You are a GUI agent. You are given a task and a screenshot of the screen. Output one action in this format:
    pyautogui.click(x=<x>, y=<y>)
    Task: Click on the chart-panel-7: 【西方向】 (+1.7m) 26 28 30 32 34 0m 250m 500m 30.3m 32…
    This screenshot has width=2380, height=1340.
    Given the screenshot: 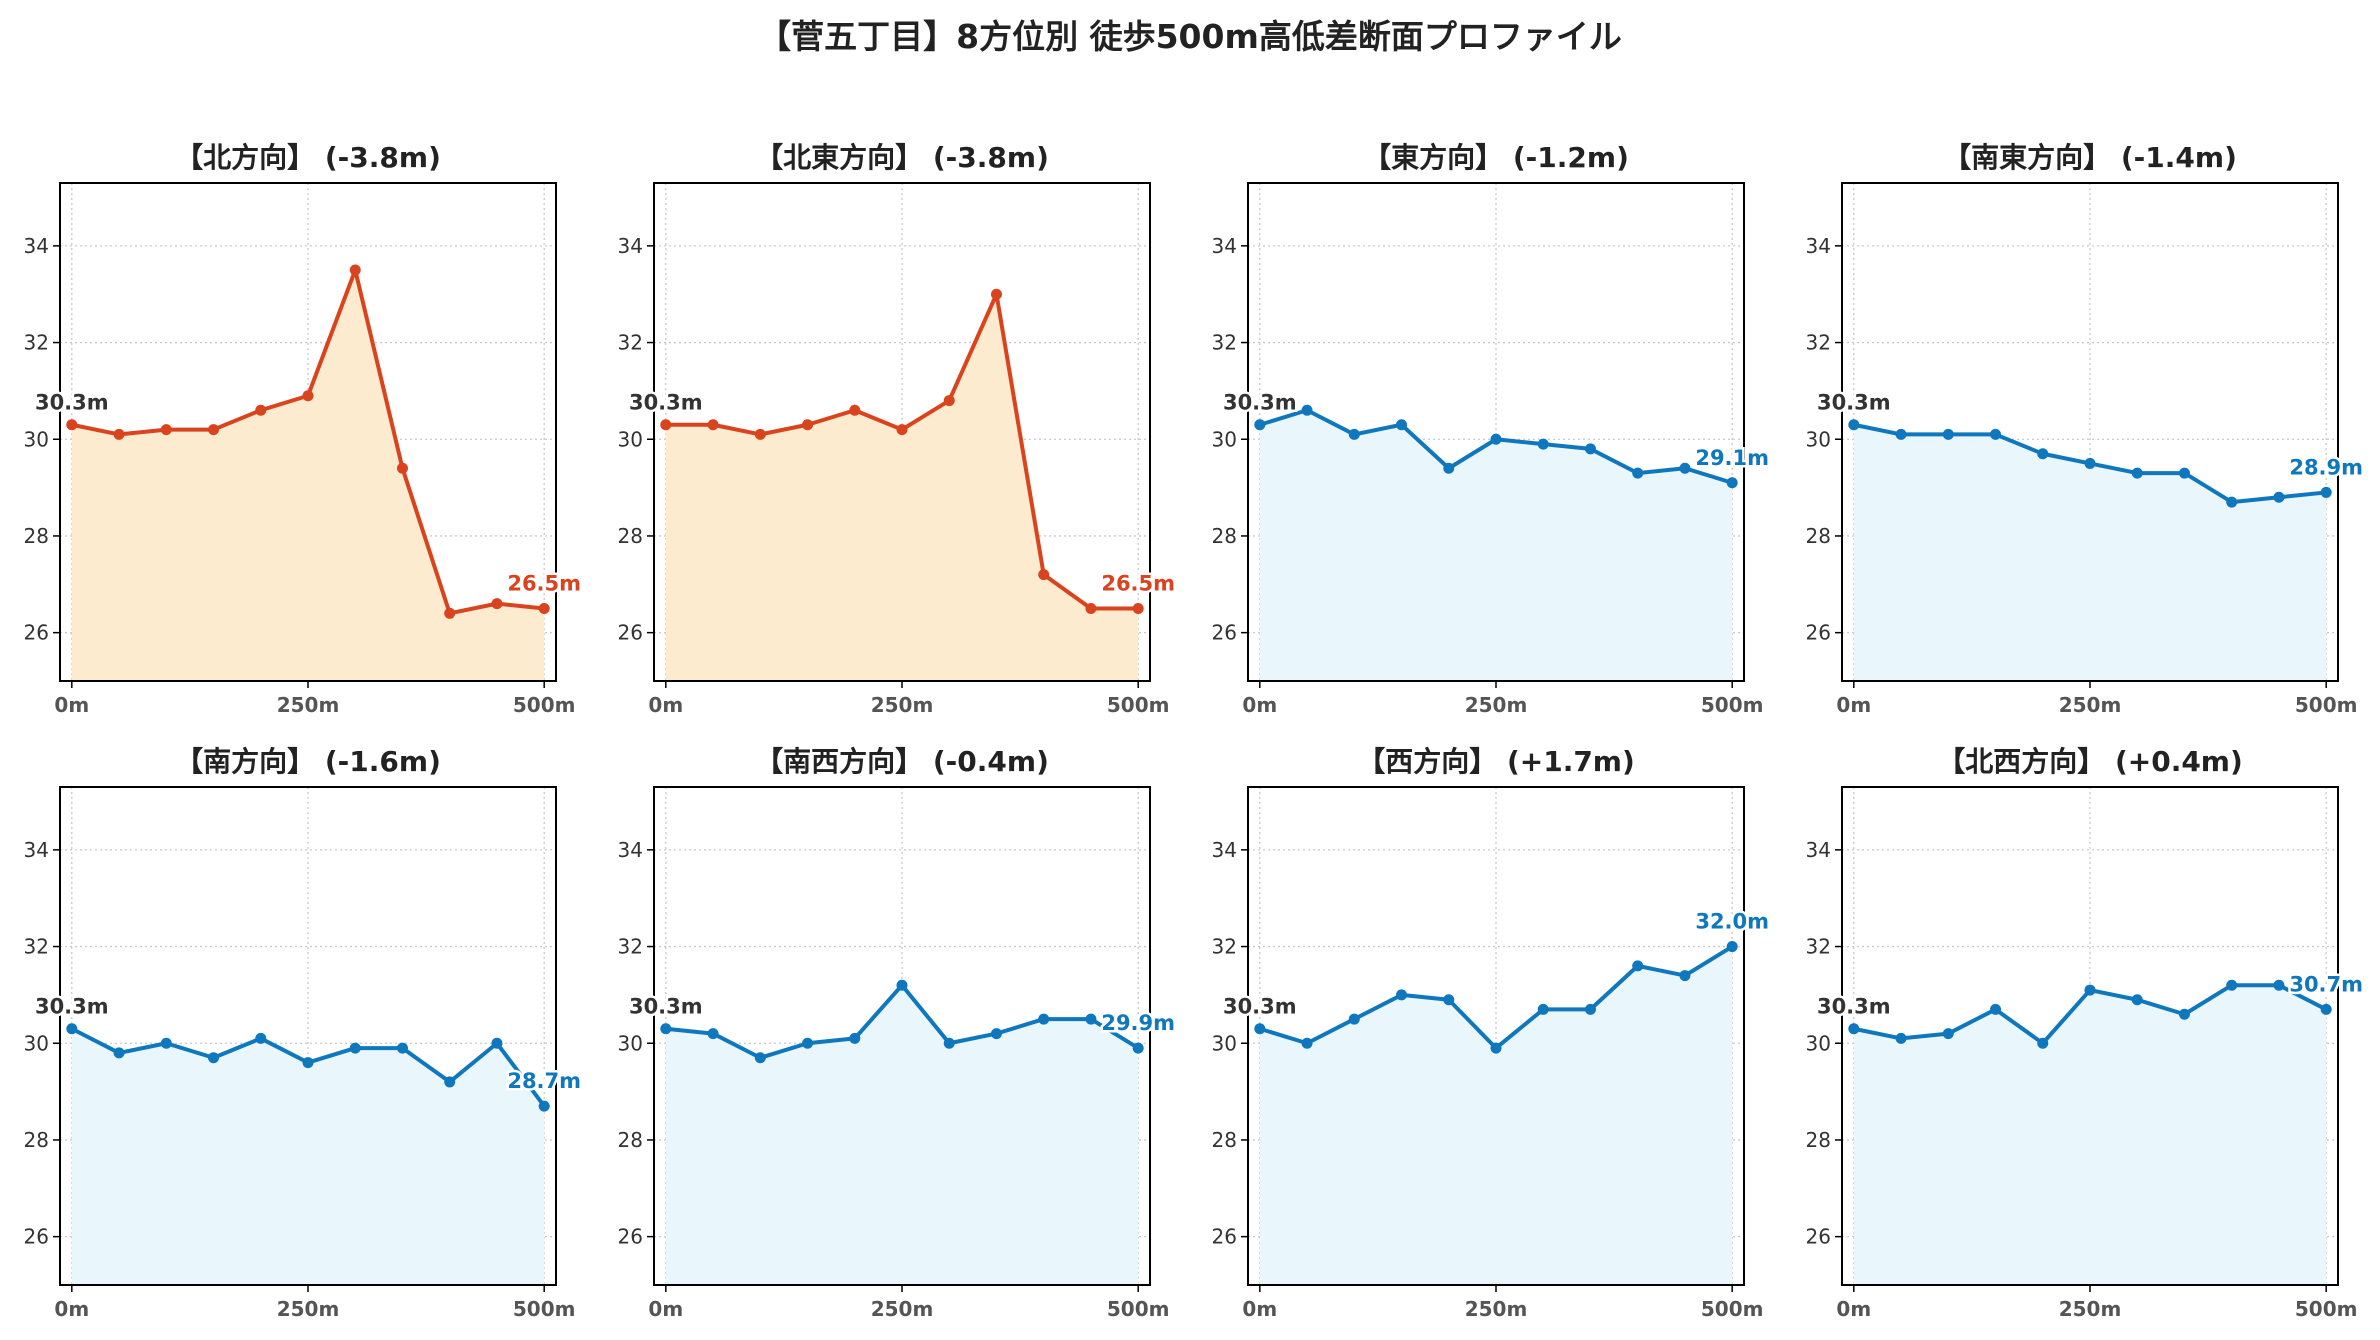 What is the action you would take?
    pyautogui.click(x=1492, y=1033)
    